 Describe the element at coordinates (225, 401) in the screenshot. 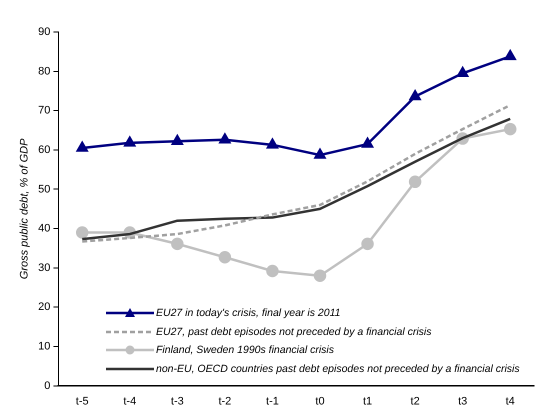

I see `x-tick-label: t-2` at that location.